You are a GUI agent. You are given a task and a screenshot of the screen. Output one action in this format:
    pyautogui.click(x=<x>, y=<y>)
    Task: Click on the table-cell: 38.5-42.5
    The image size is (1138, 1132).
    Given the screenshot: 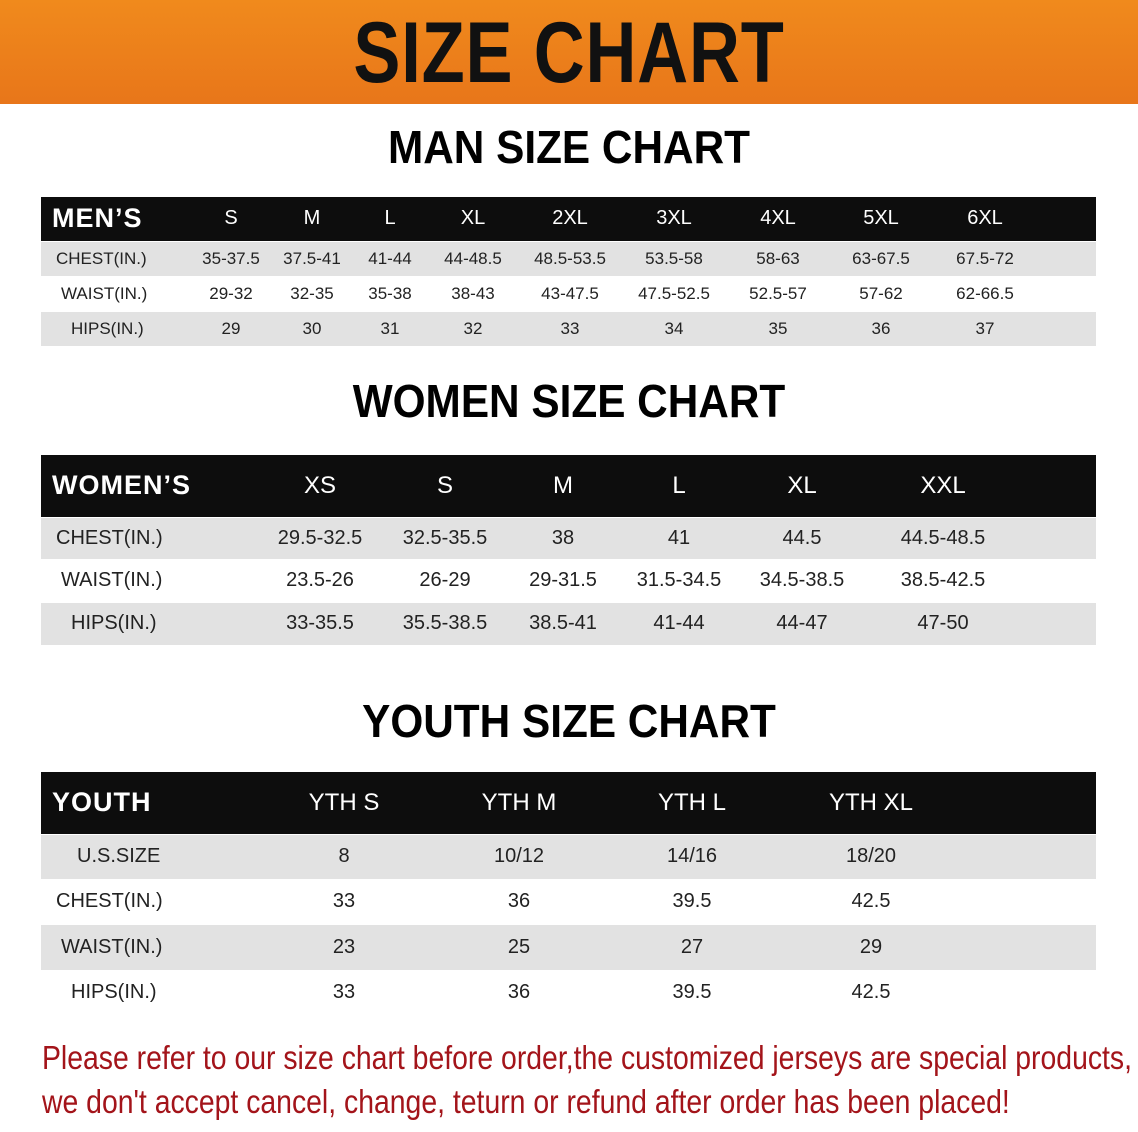 What is the action you would take?
    pyautogui.click(x=943, y=580)
    